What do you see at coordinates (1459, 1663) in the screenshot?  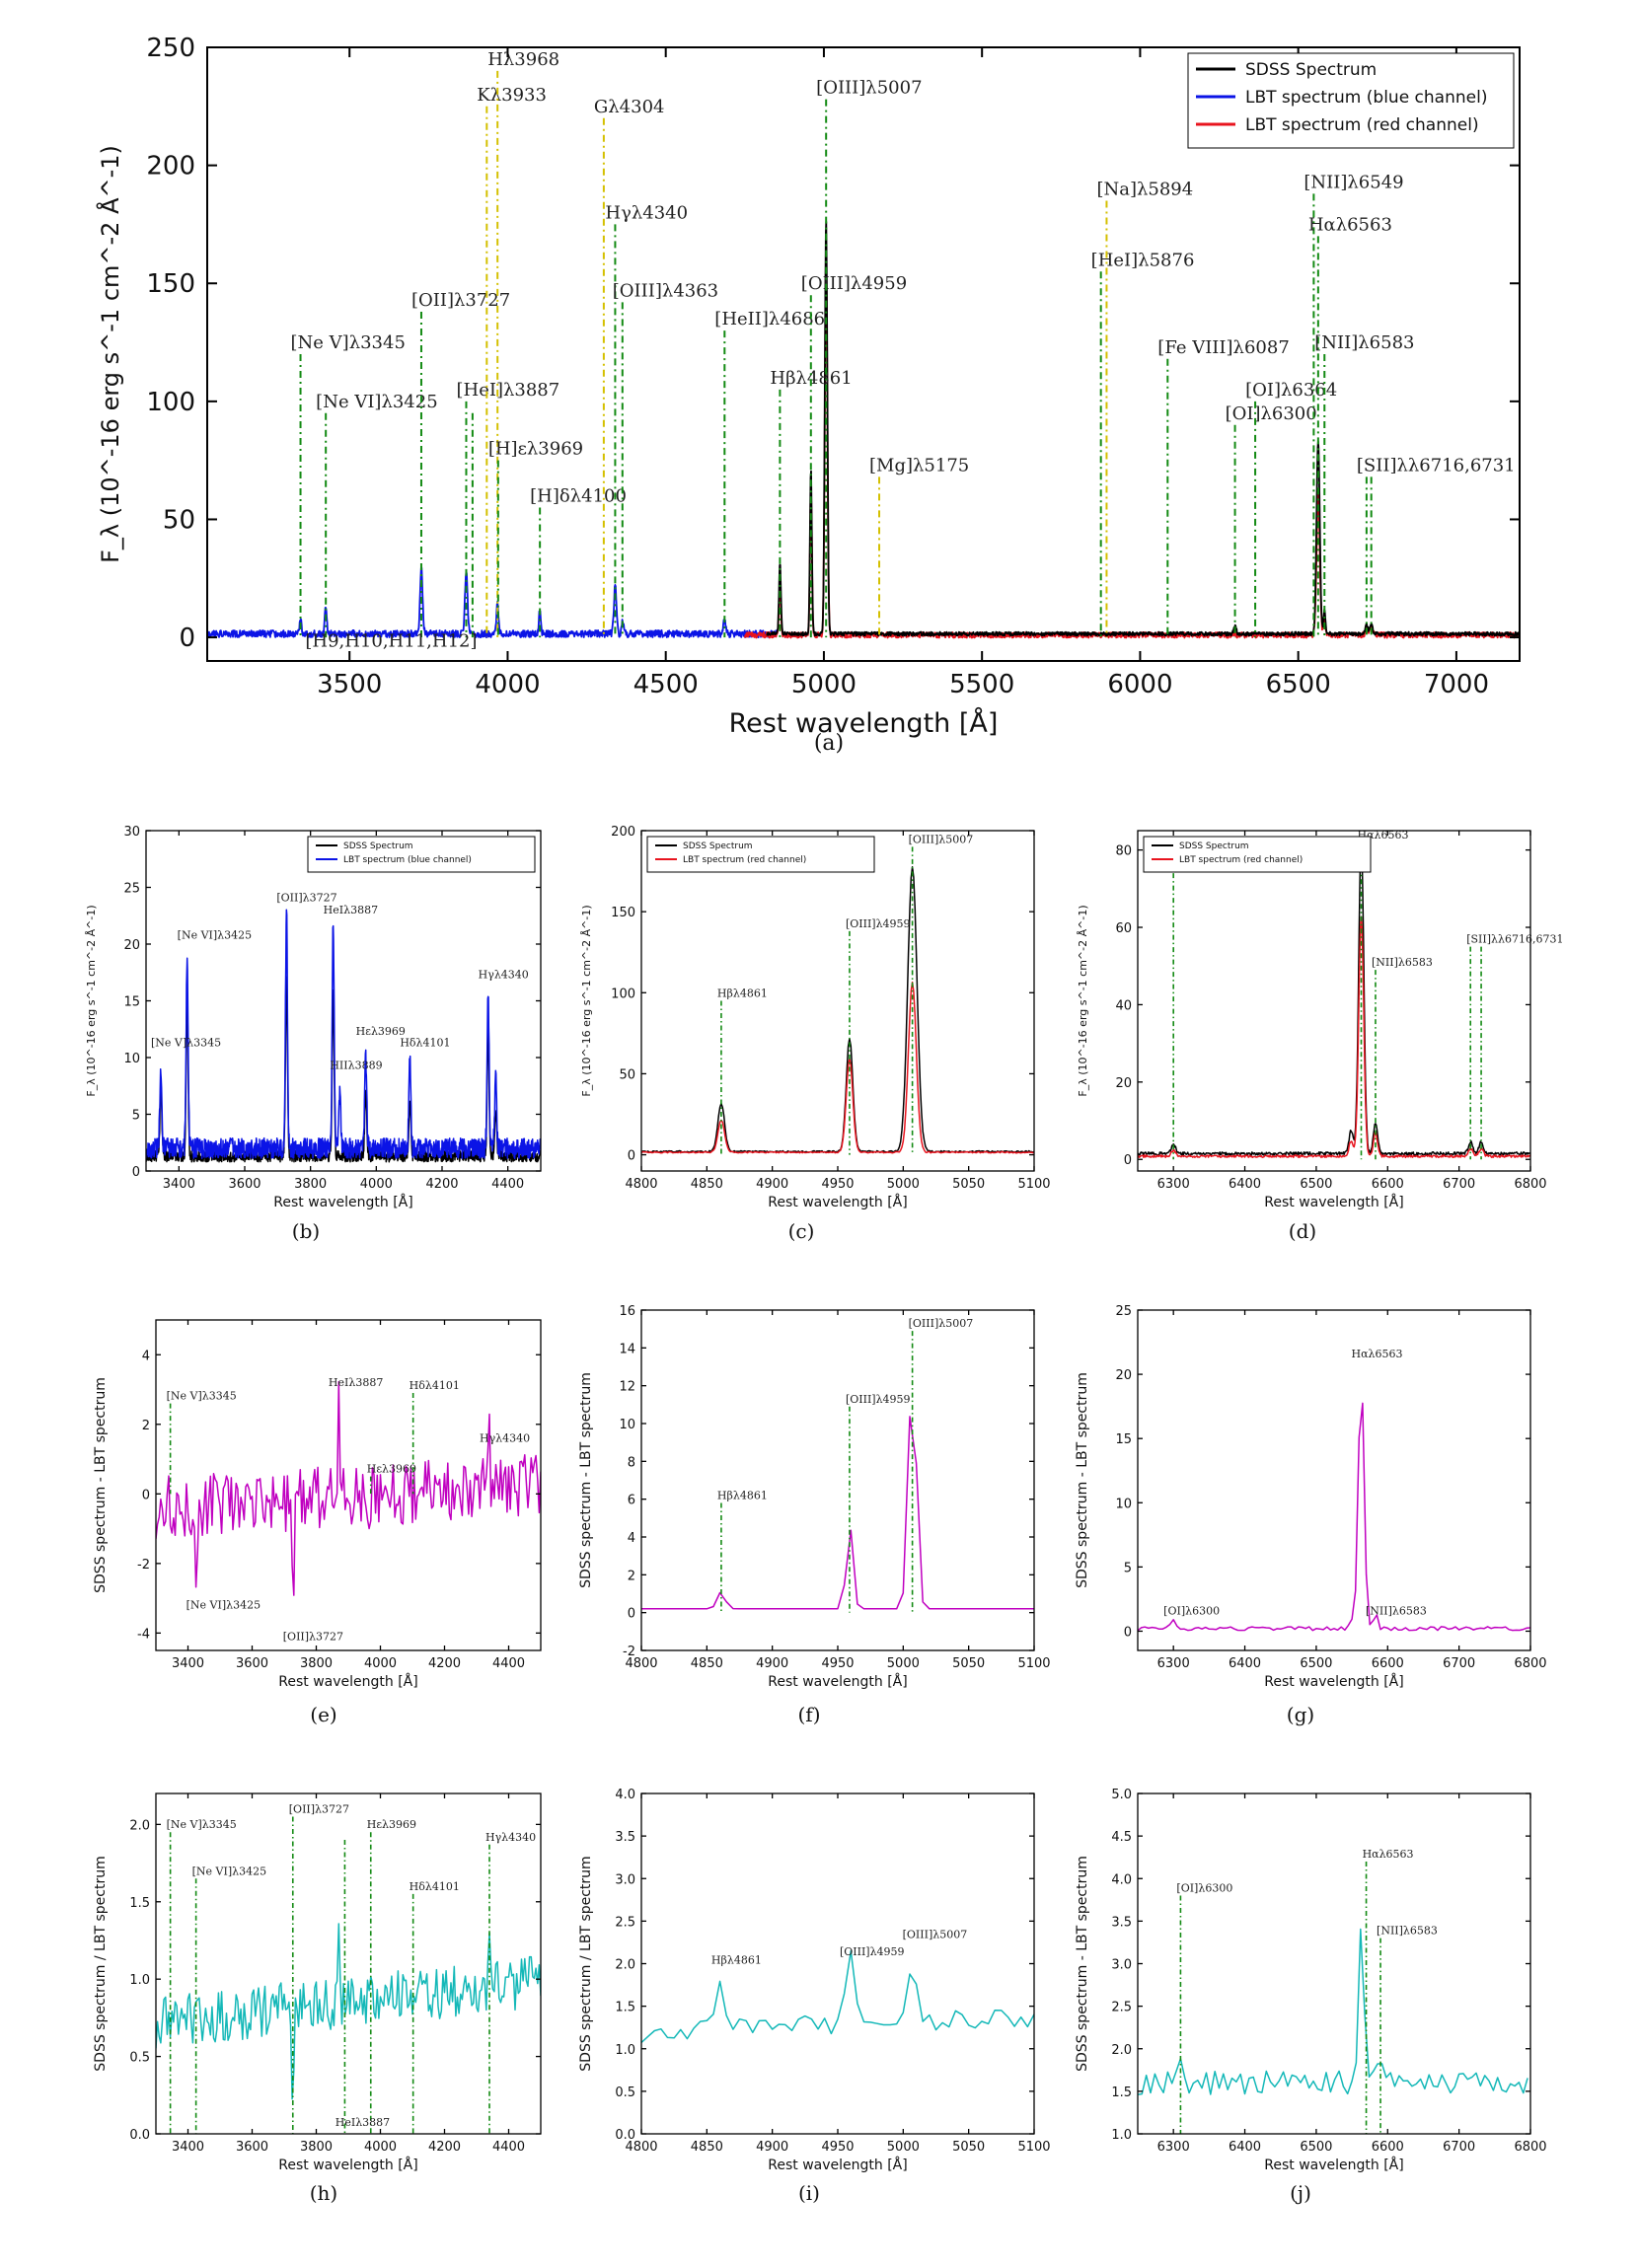 I see `x-tick-label: 6700` at bounding box center [1459, 1663].